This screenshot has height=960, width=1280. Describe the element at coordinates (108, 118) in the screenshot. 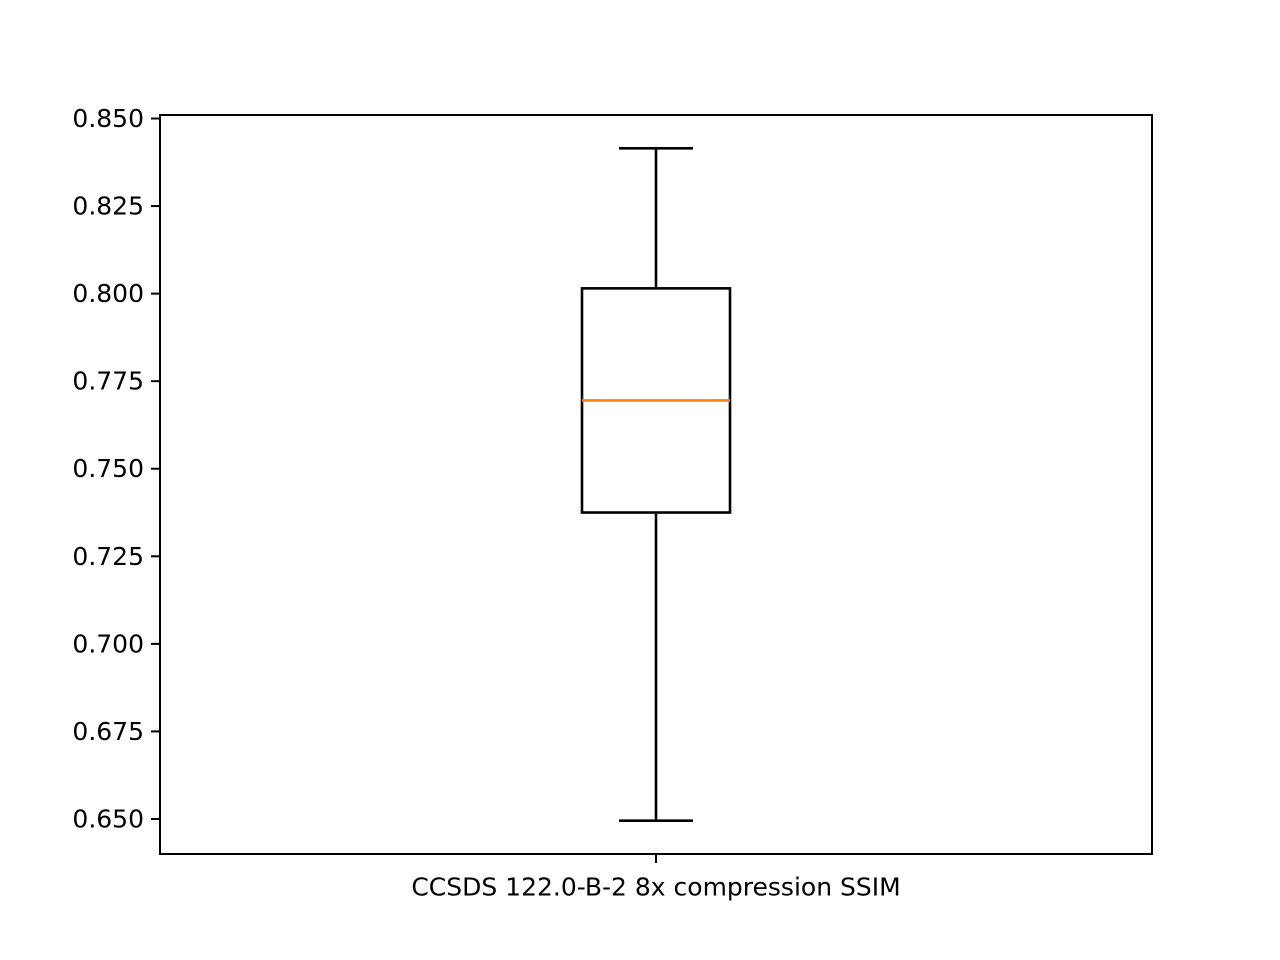

I see `y-tick-label: 0.850` at that location.